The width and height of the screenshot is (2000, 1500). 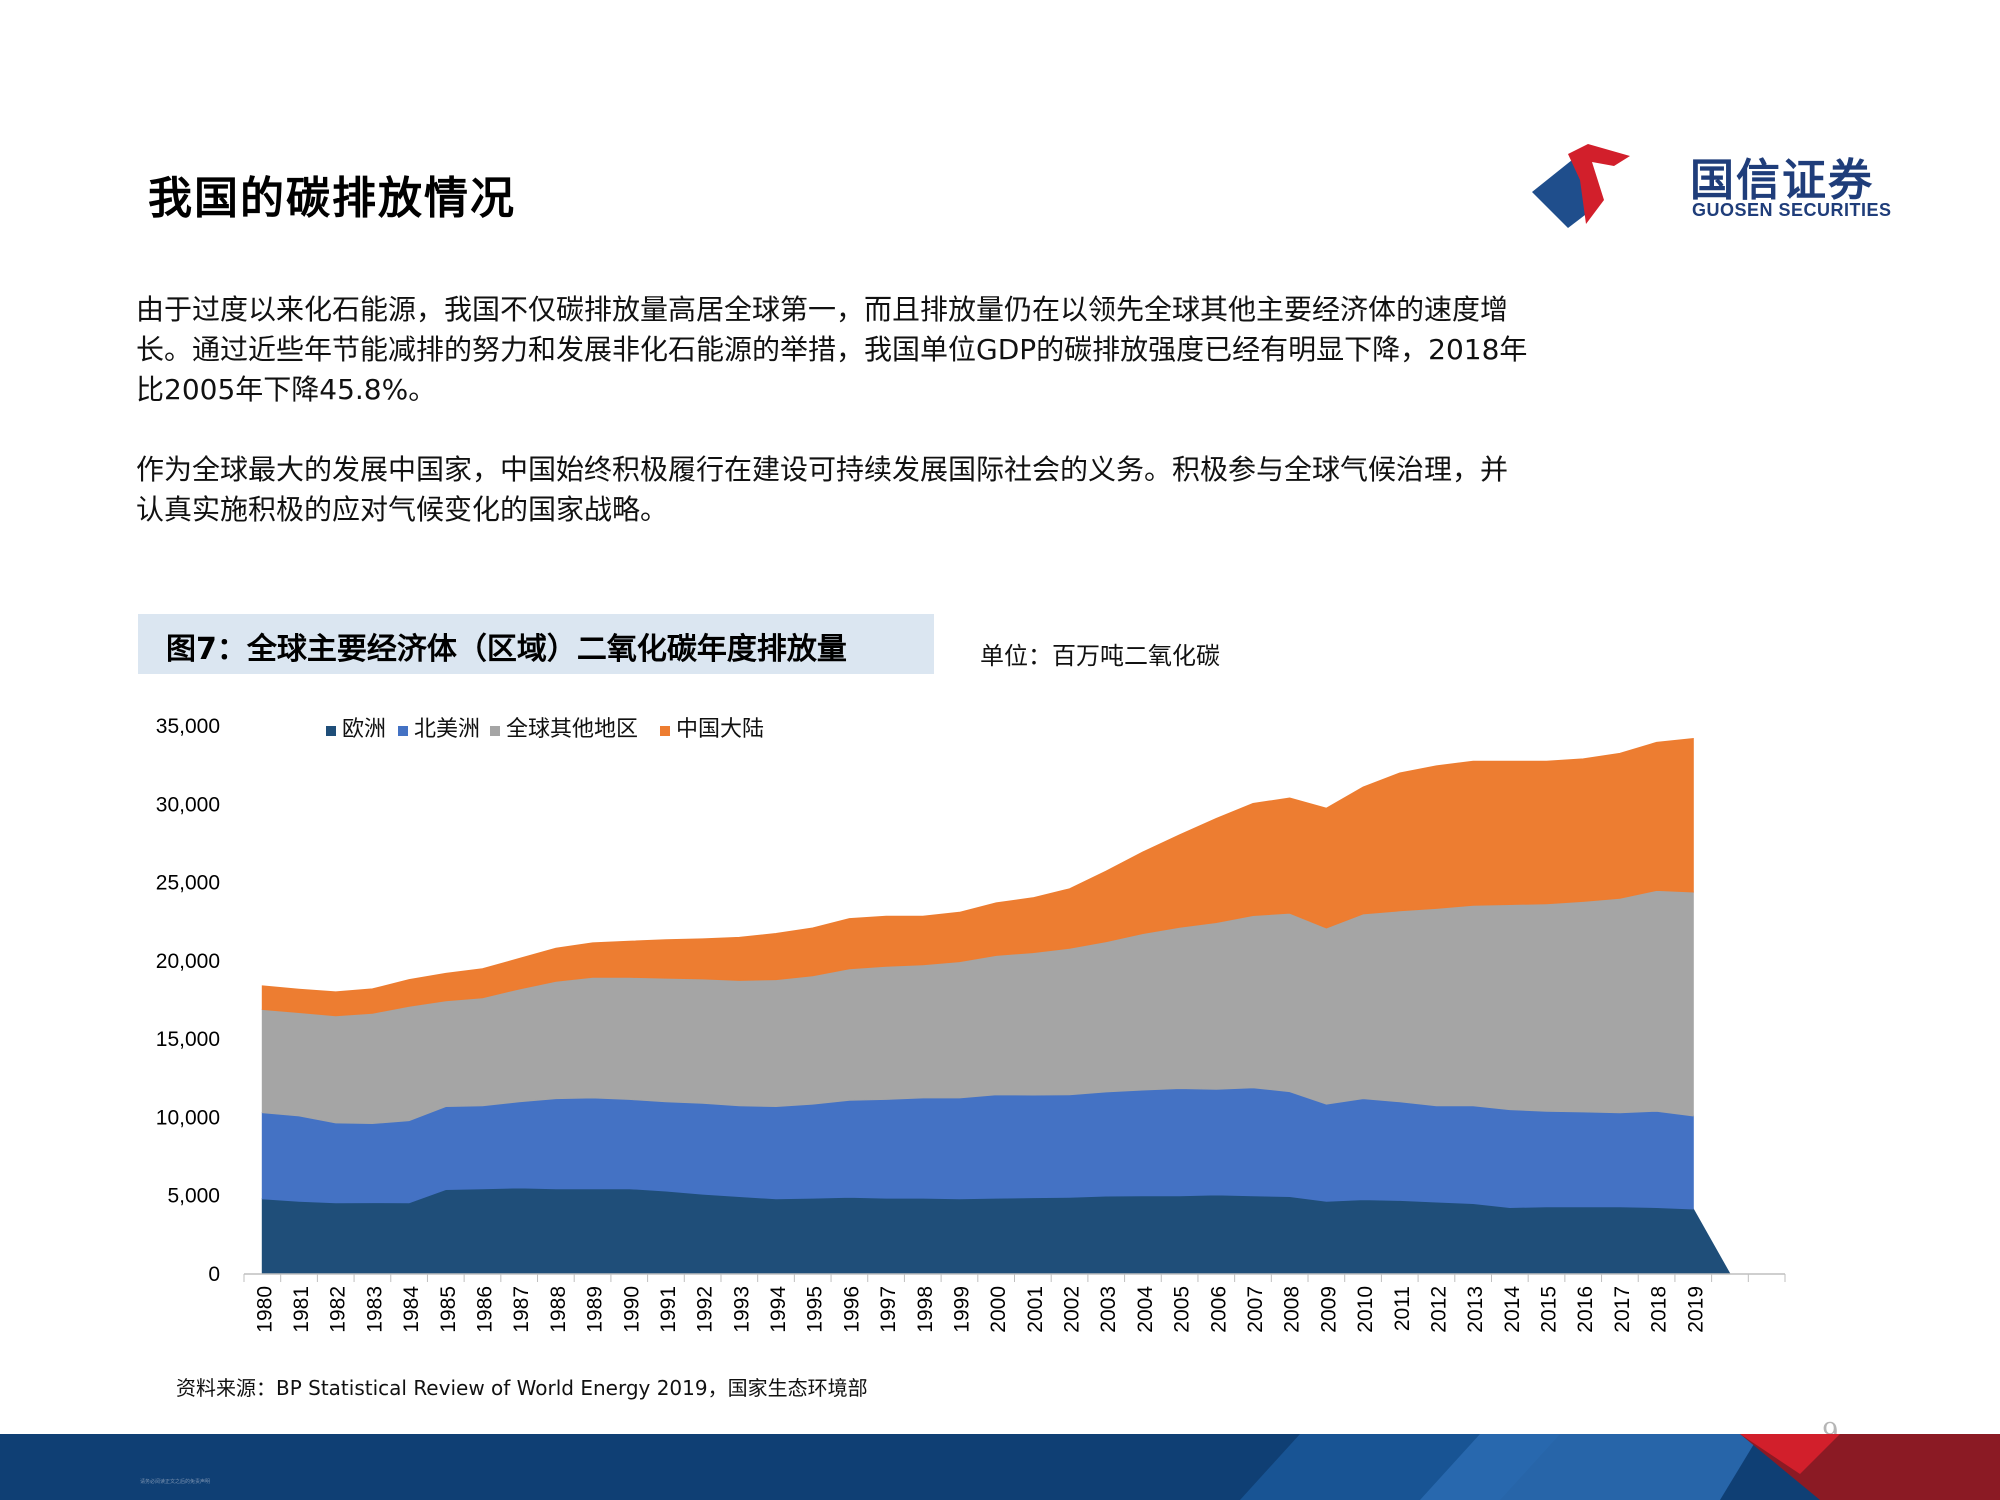 What do you see at coordinates (705, 1309) in the screenshot?
I see `x-tick-label: 1992` at bounding box center [705, 1309].